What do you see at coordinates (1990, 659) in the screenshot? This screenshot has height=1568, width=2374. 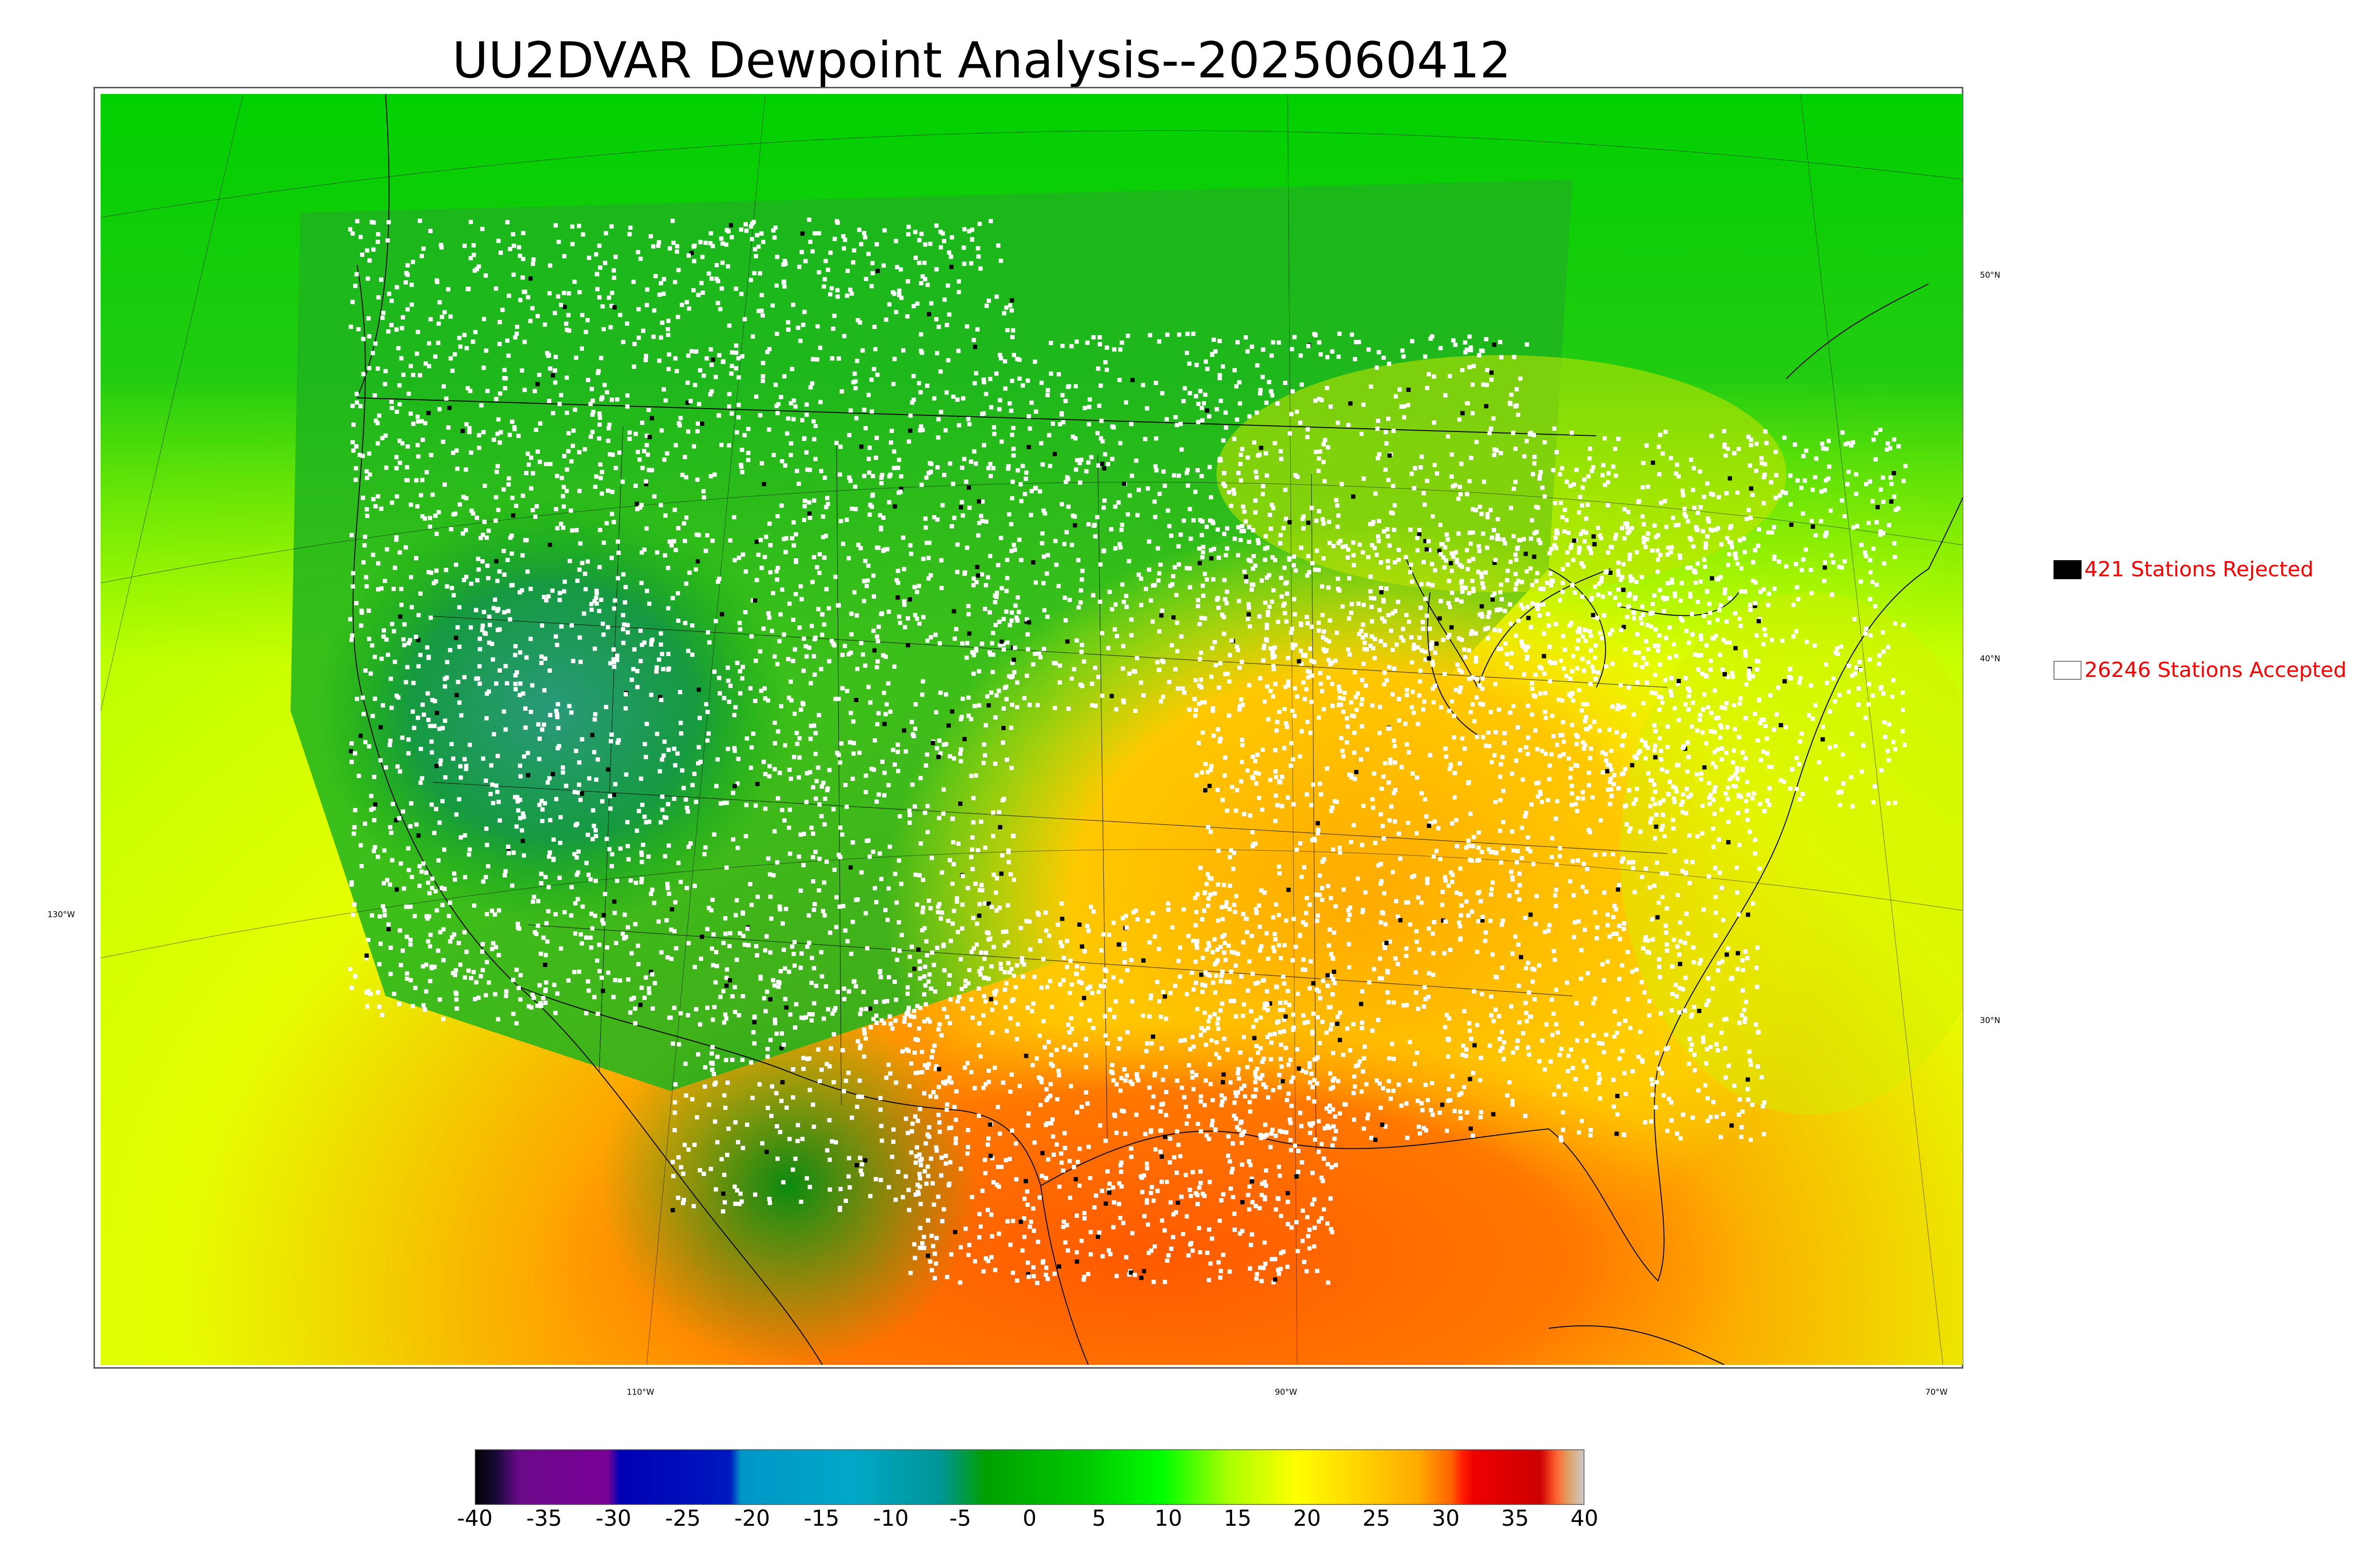 I see `lat-label: 40°N` at bounding box center [1990, 659].